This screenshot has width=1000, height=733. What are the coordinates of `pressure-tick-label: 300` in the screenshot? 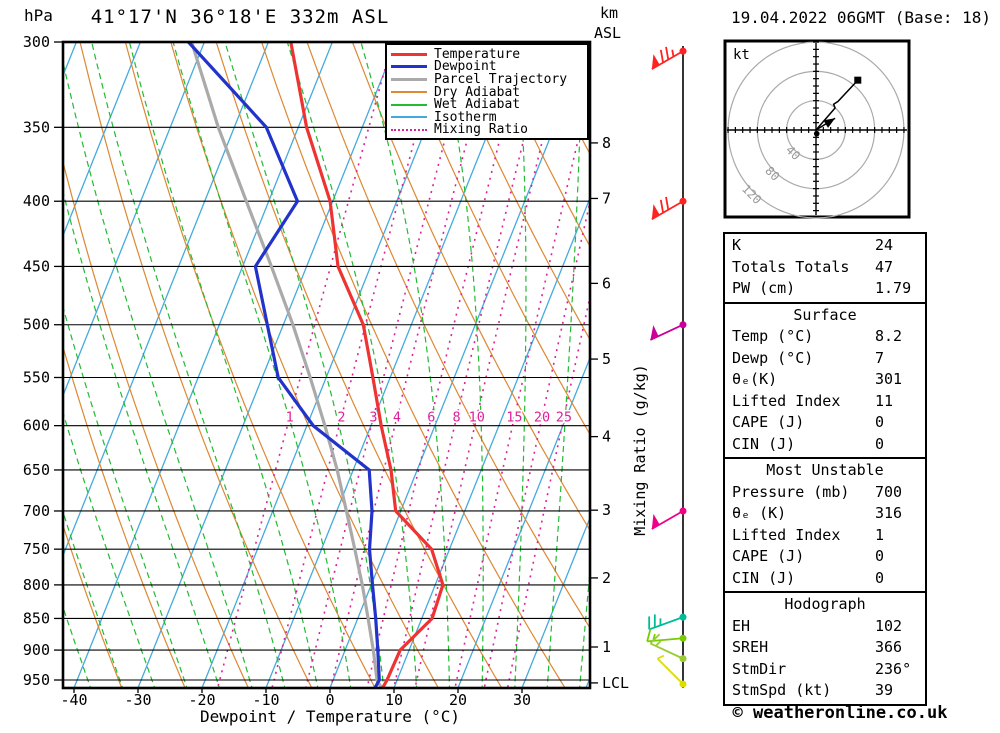 It's located at (36, 42).